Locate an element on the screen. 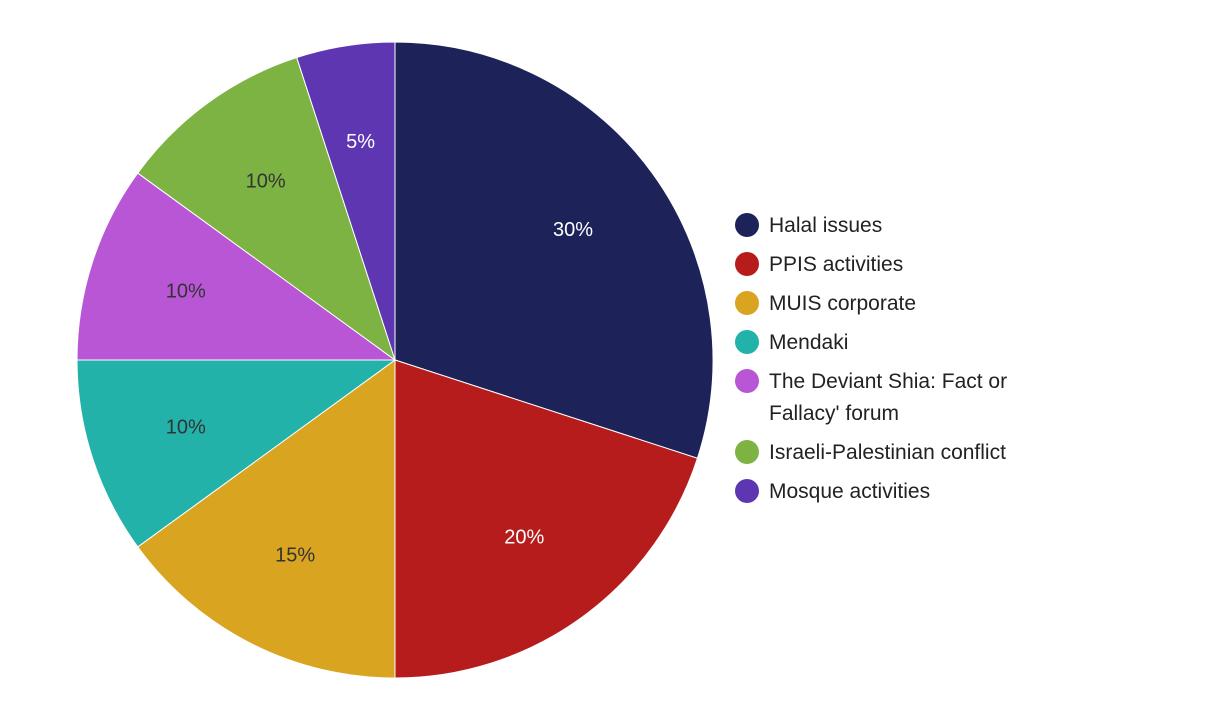 The width and height of the screenshot is (1223, 713). legend-item: The Deviant Shia: Fact or Fallacy' forum is located at coordinates (900, 398).